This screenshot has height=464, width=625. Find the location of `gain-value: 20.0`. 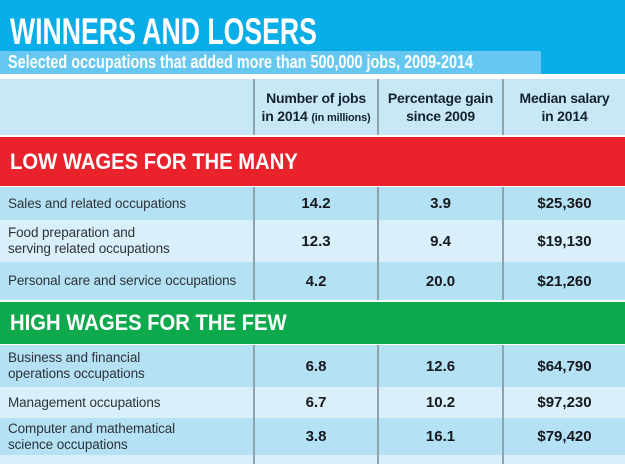

gain-value: 20.0 is located at coordinates (439, 281).